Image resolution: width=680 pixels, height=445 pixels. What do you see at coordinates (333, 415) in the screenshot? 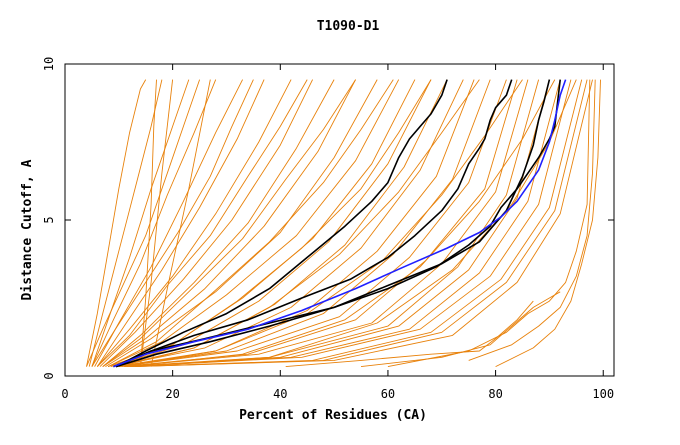
I see `x-axis-label: Percent of Residues (CA)` at bounding box center [333, 415].